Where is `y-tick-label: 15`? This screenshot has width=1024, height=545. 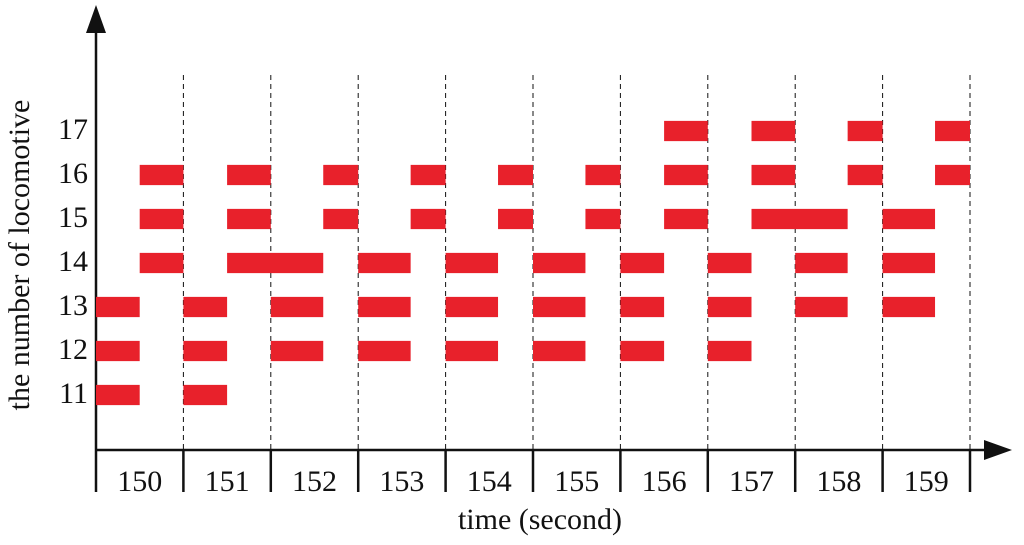
y-tick-label: 15 is located at coordinates (73, 217).